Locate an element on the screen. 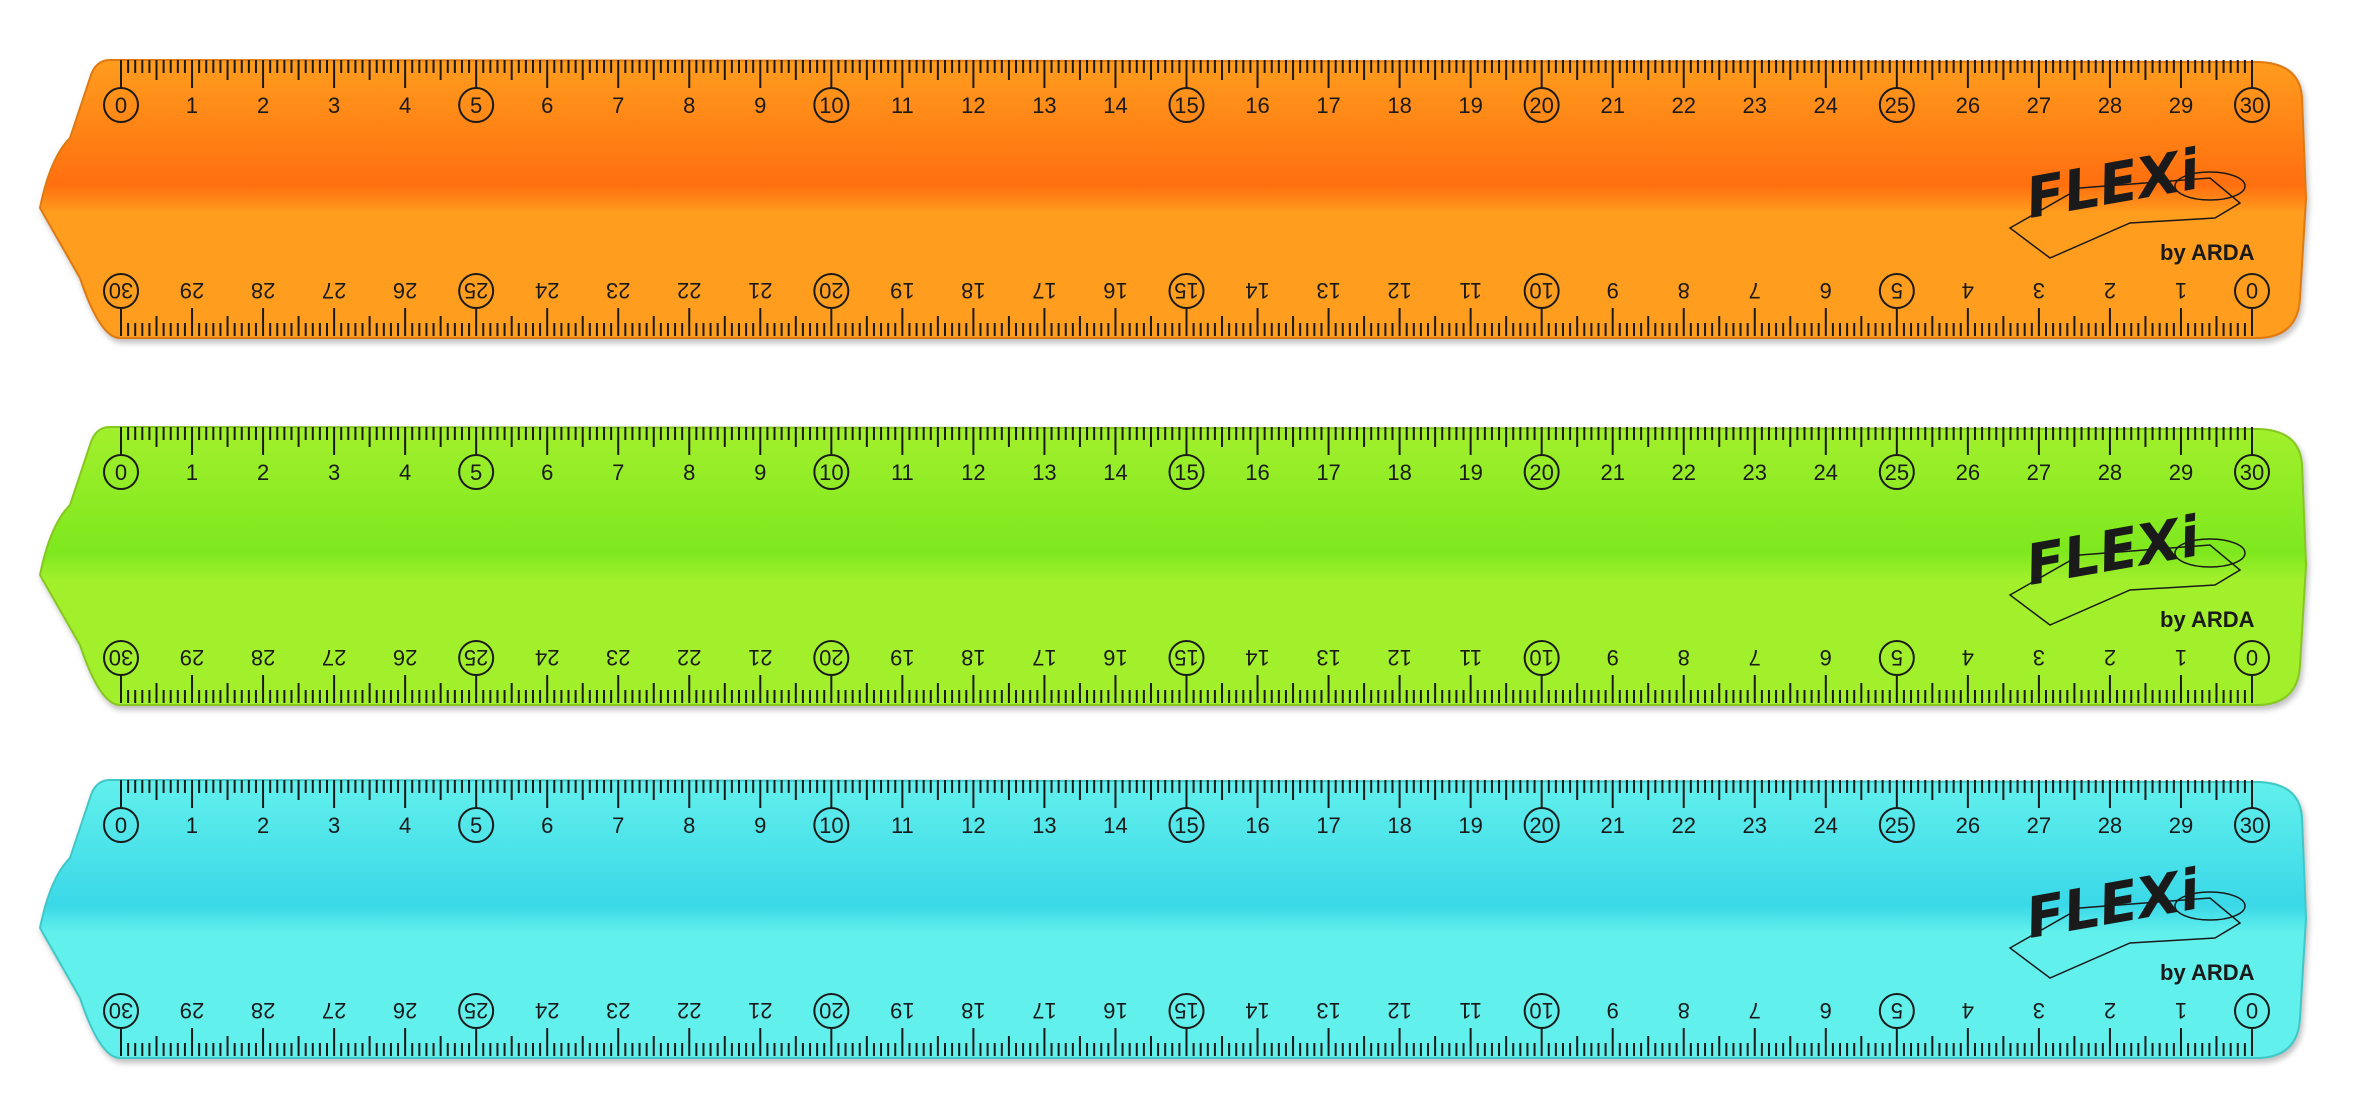 The height and width of the screenshot is (1110, 2362). scale-label-top: 13 is located at coordinates (1044, 105).